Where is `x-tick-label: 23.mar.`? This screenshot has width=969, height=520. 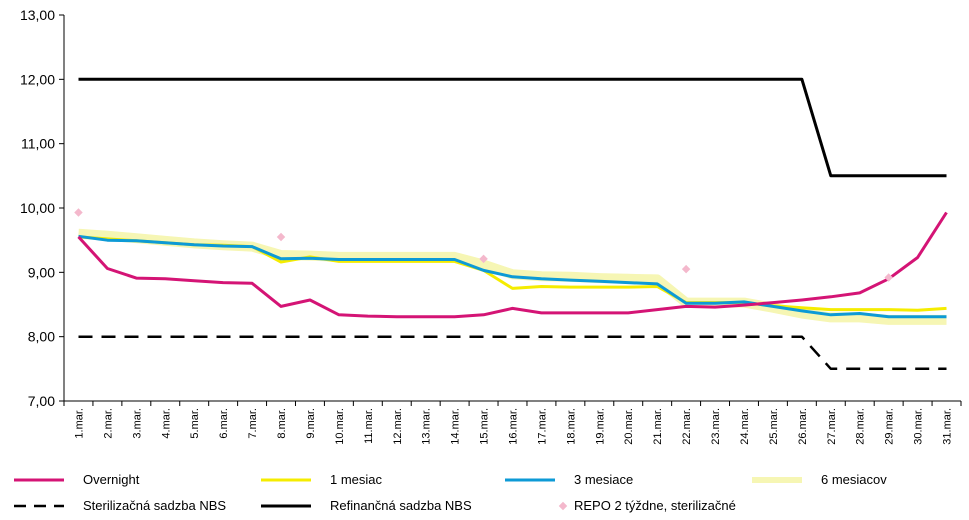 x-tick-label: 23.mar. is located at coordinates (716, 426).